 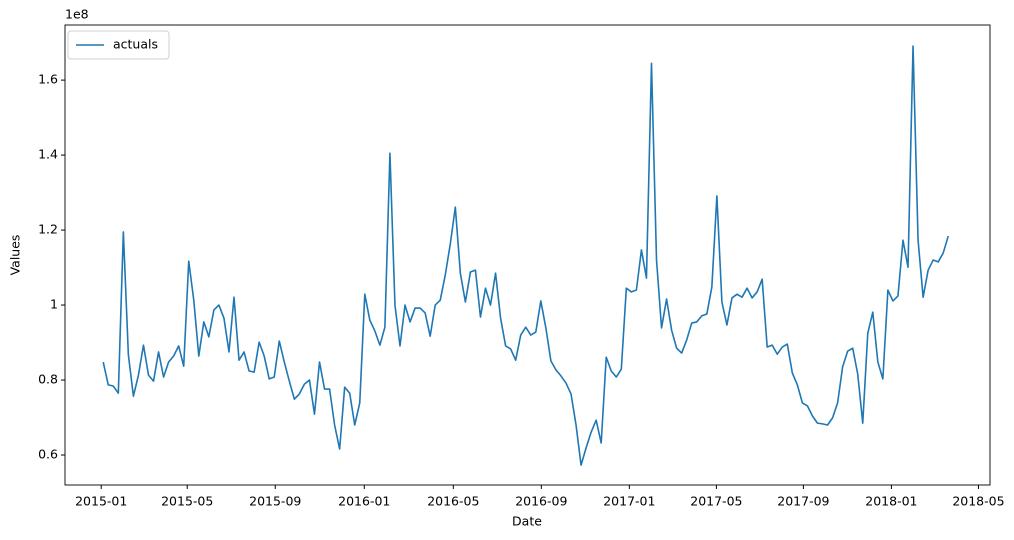 What do you see at coordinates (275, 501) in the screenshot?
I see `x-tick-label: 2015-09` at bounding box center [275, 501].